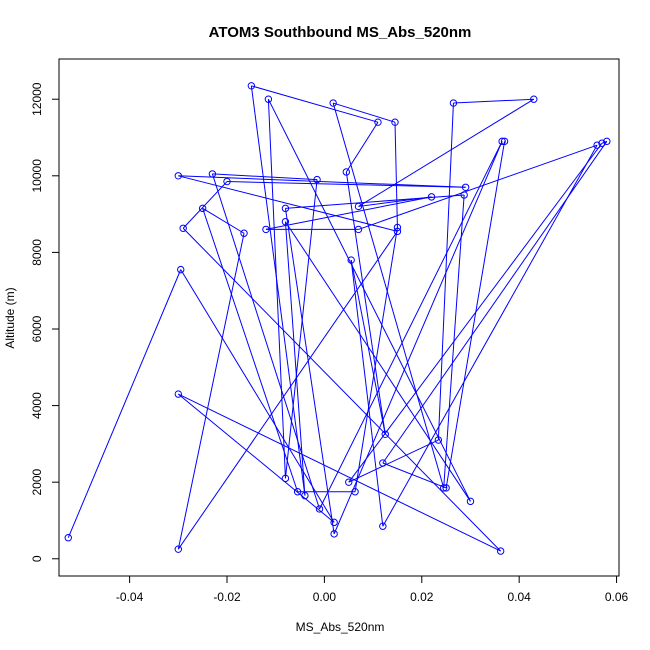  I want to click on y-axis: 0 2000 4000 6000 8000 10000 12000, so click(45, 322).